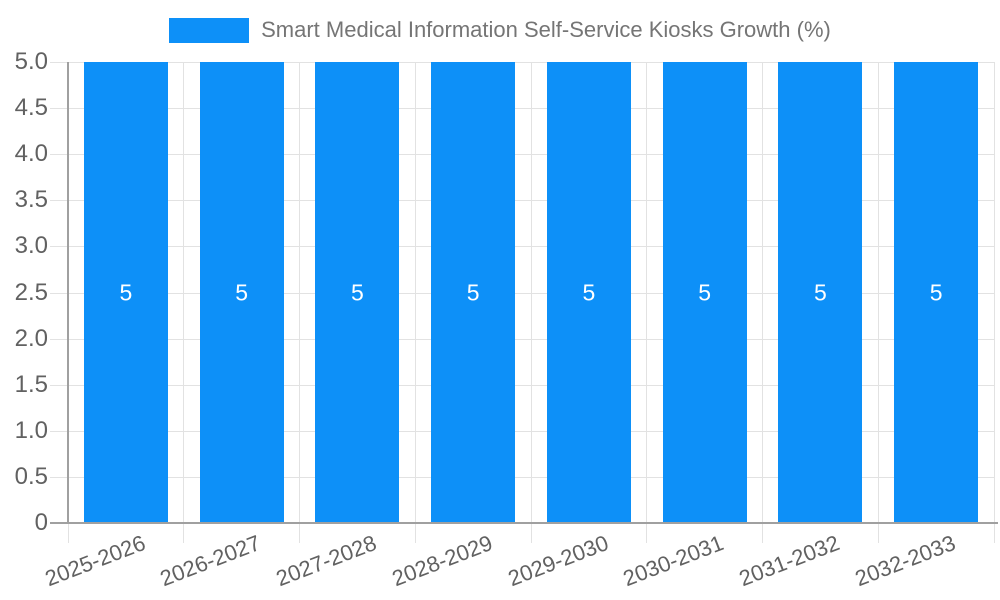 The width and height of the screenshot is (1000, 600). What do you see at coordinates (209, 30) in the screenshot?
I see `legend-swatch` at bounding box center [209, 30].